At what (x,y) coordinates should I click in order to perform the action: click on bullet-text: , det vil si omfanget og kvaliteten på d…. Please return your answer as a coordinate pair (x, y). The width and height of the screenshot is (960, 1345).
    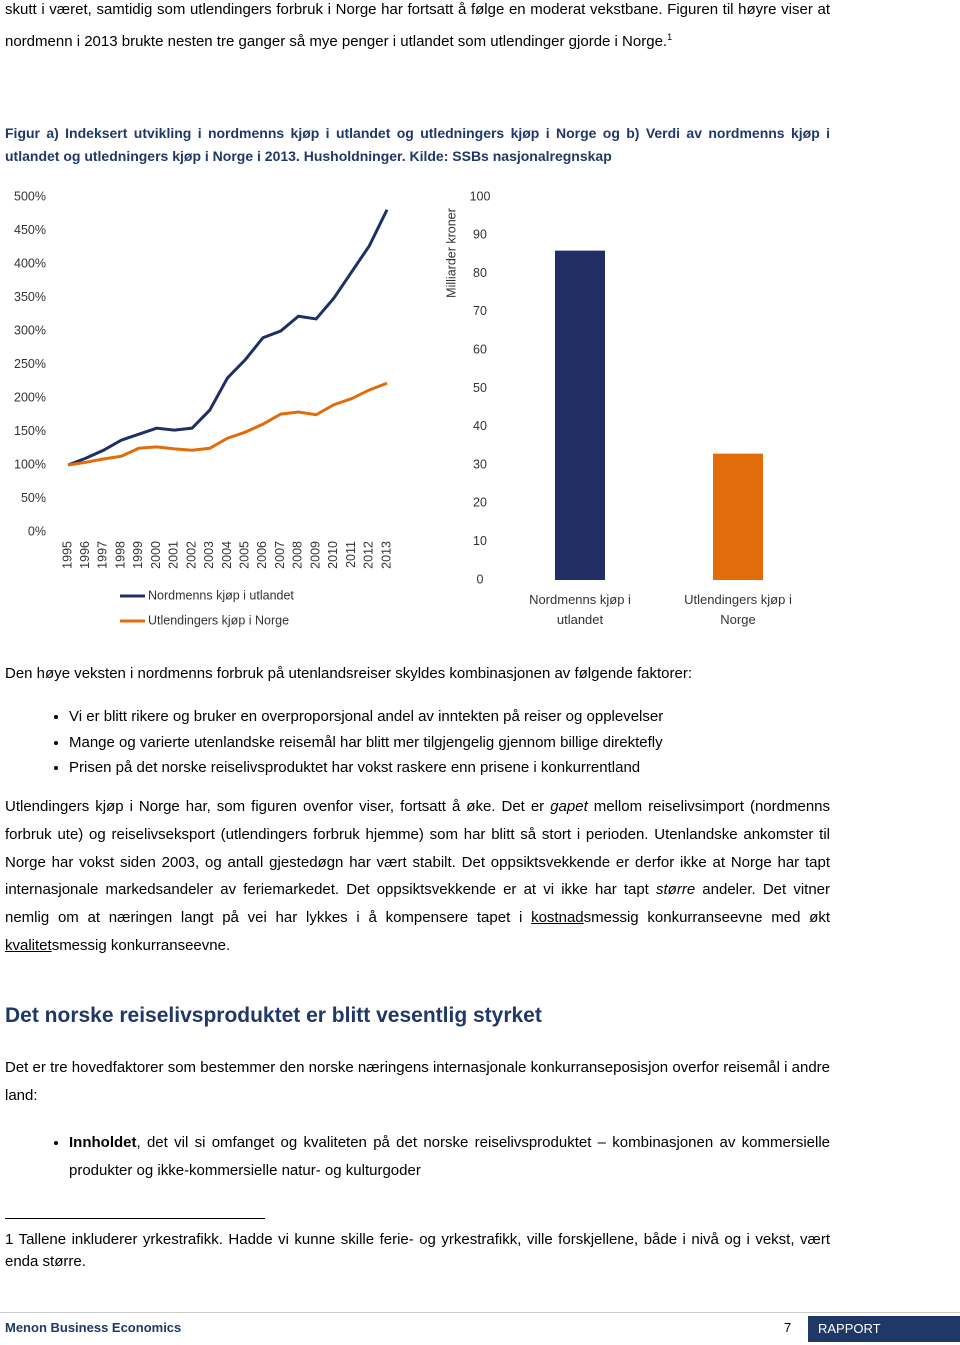
    Looking at the image, I should click on (449, 1156).